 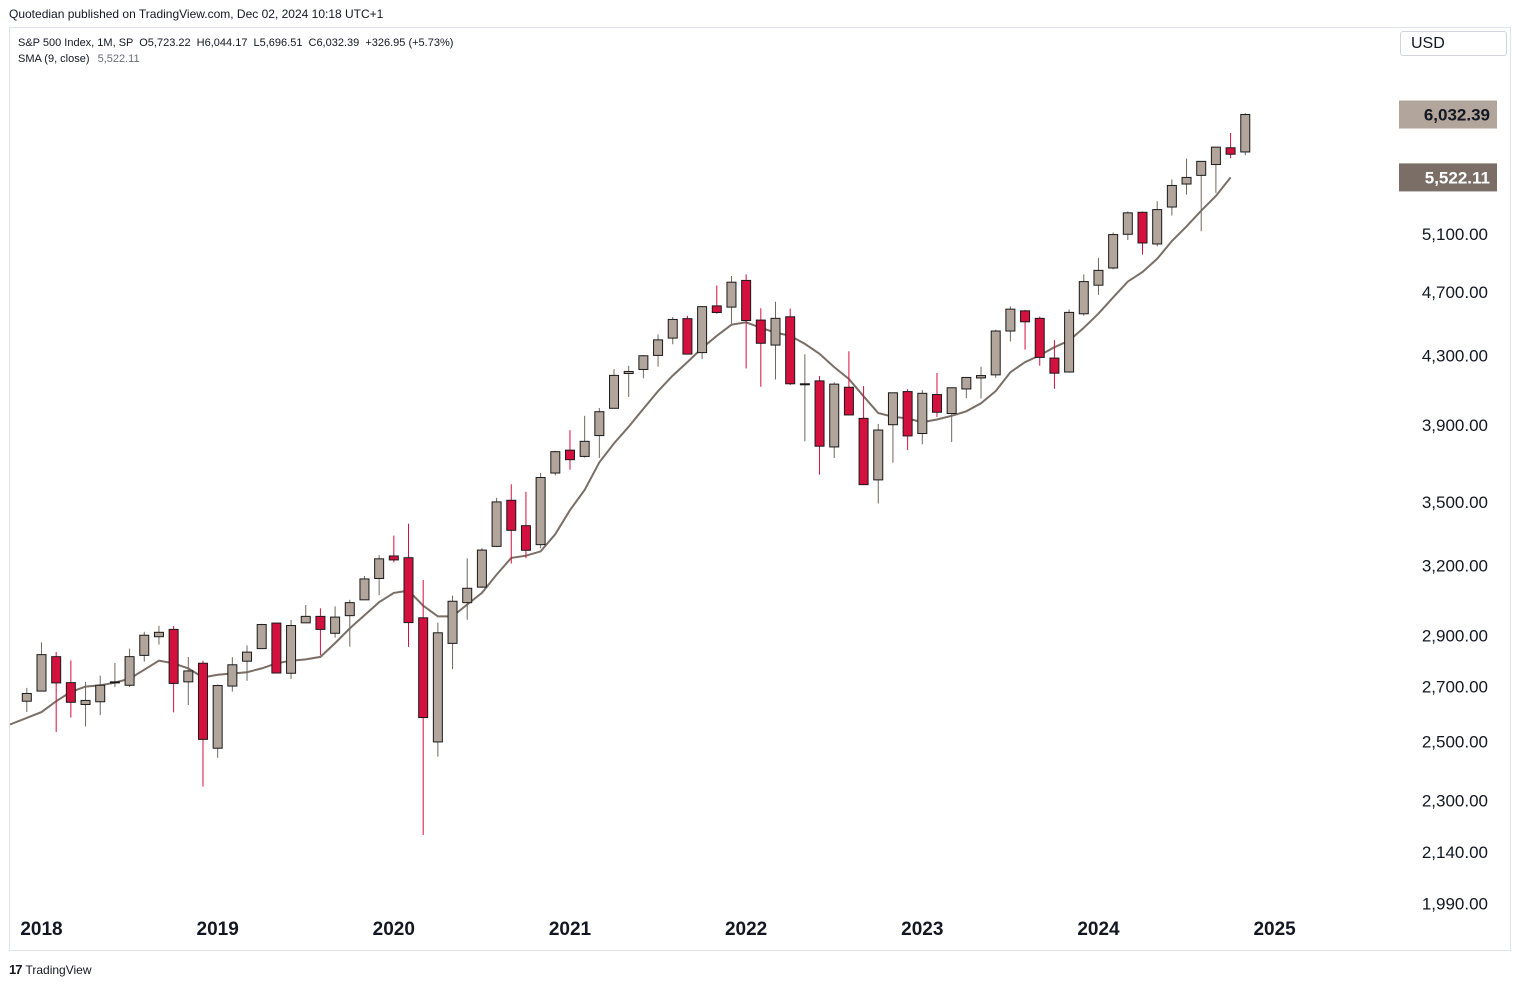 What do you see at coordinates (1455, 292) in the screenshot?
I see `y-tick-label: 4,700.00` at bounding box center [1455, 292].